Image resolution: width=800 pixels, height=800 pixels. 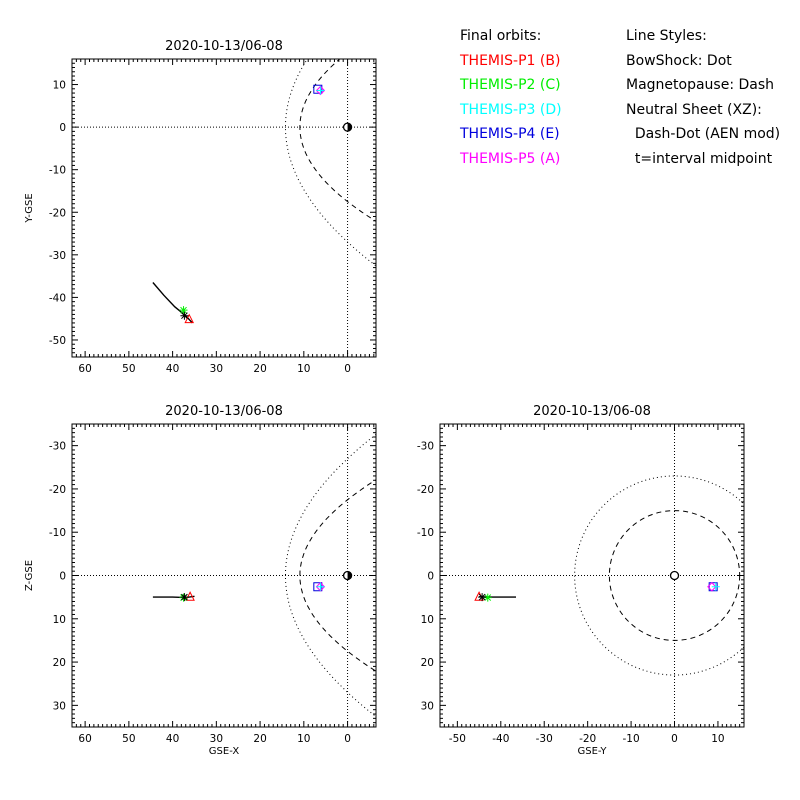 What do you see at coordinates (511, 109) in the screenshot?
I see `legend-entry-p3: THEMIS-P3 (D)` at bounding box center [511, 109].